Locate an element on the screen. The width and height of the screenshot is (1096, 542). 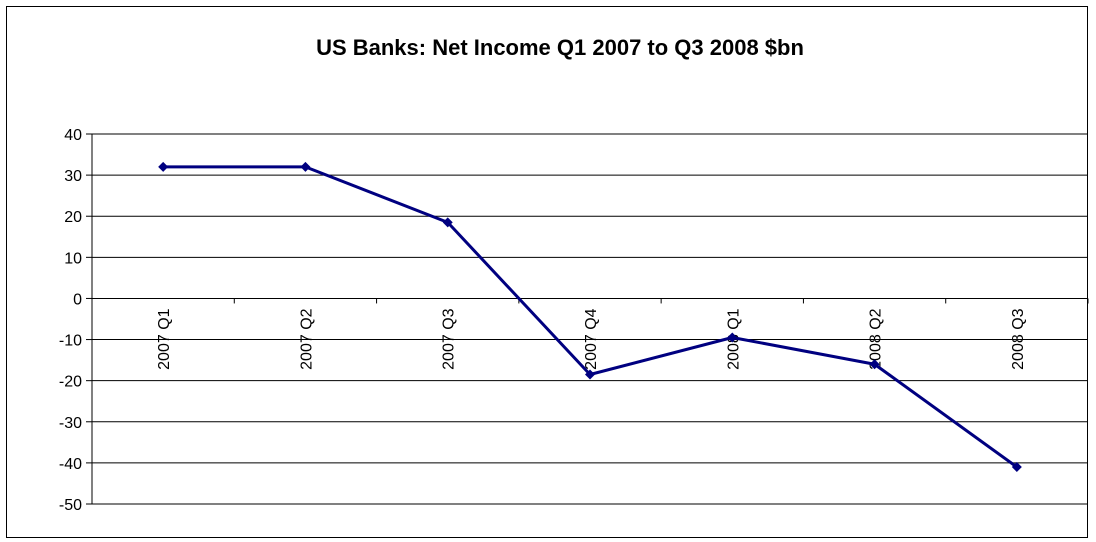
x-tick-label: 2008 Q3 is located at coordinates (1018, 338).